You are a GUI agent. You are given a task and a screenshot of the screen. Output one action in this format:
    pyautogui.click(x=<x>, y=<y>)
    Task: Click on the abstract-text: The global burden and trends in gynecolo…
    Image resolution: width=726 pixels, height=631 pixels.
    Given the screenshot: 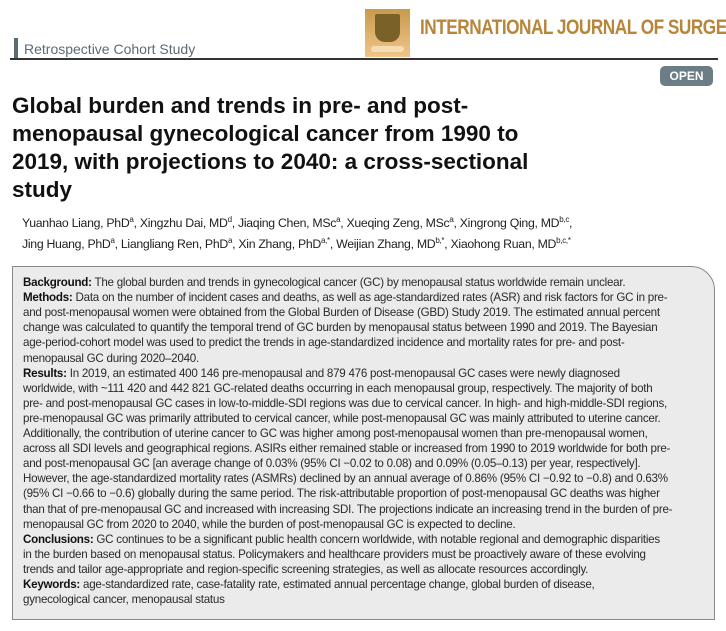 What is the action you would take?
    pyautogui.click(x=358, y=282)
    